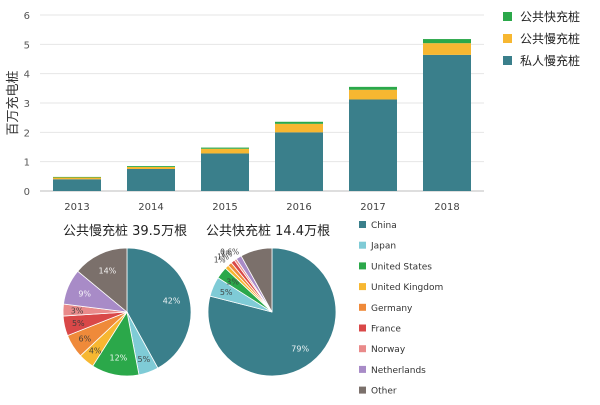  I want to click on pie-title: 公共快充桩 14.4万根, so click(268, 231).